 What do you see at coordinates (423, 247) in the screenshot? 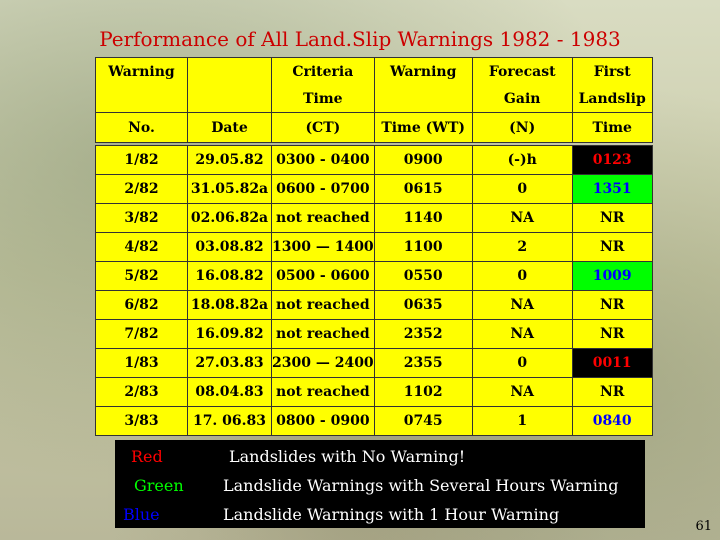
I see `cell-wt: 1100` at bounding box center [423, 247].